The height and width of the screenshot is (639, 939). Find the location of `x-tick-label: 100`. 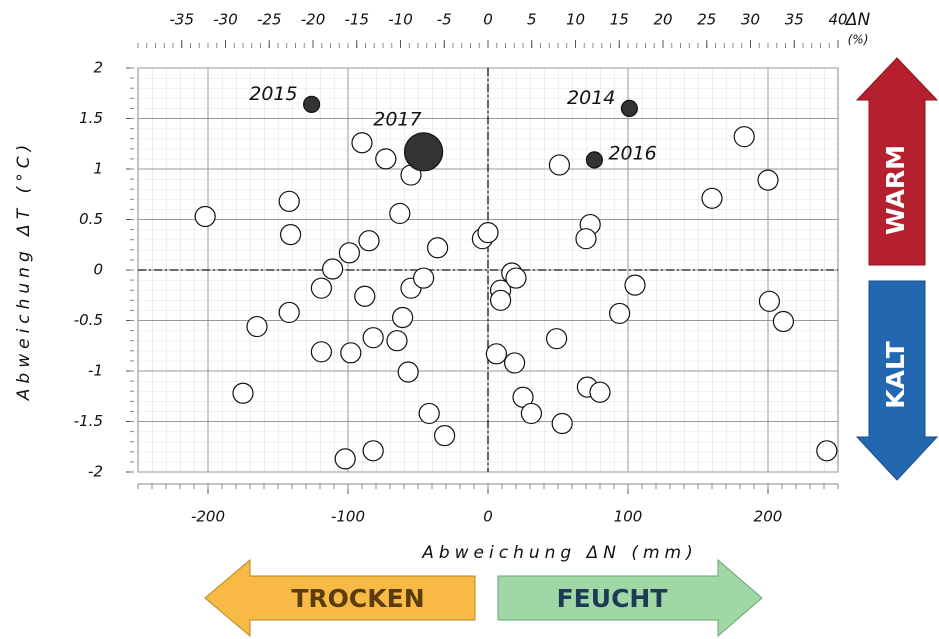

x-tick-label: 100 is located at coordinates (628, 517).